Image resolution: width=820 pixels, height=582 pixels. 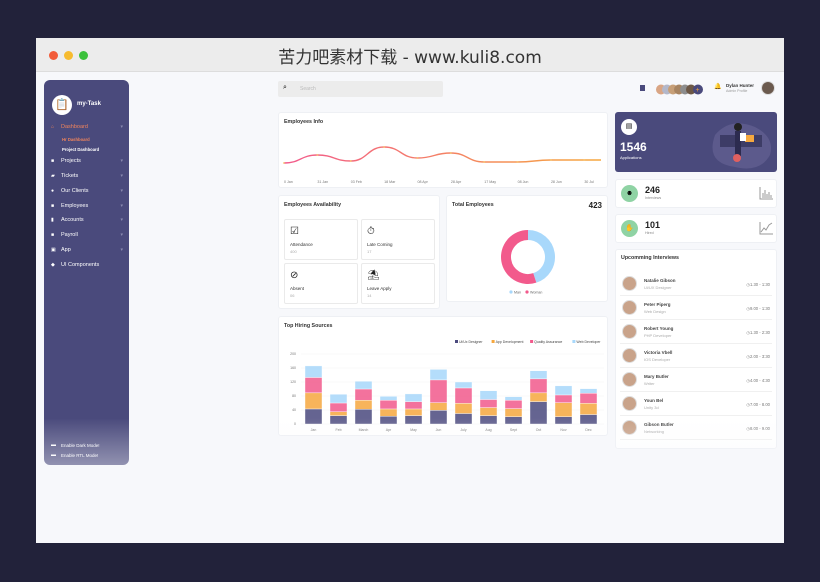 I want to click on legend-label: Man, so click(x=517, y=292).